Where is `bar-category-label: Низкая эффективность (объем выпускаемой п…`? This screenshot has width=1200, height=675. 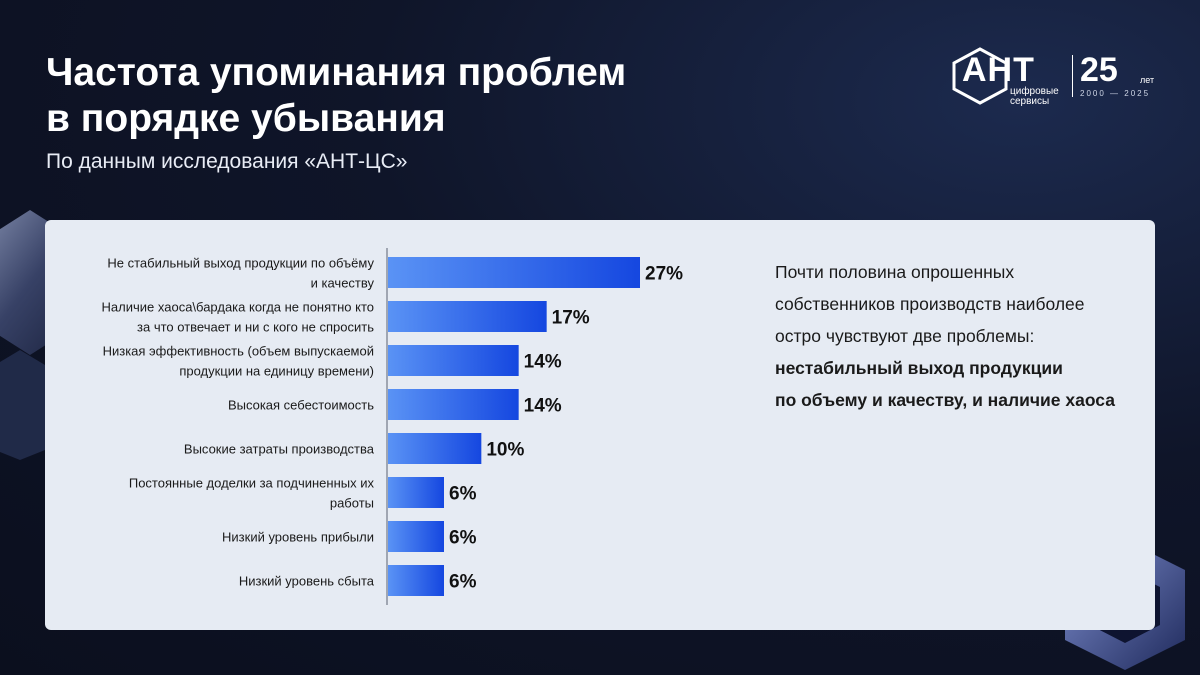 bar-category-label: Низкая эффективность (объем выпускаемой п… is located at coordinates (238, 361).